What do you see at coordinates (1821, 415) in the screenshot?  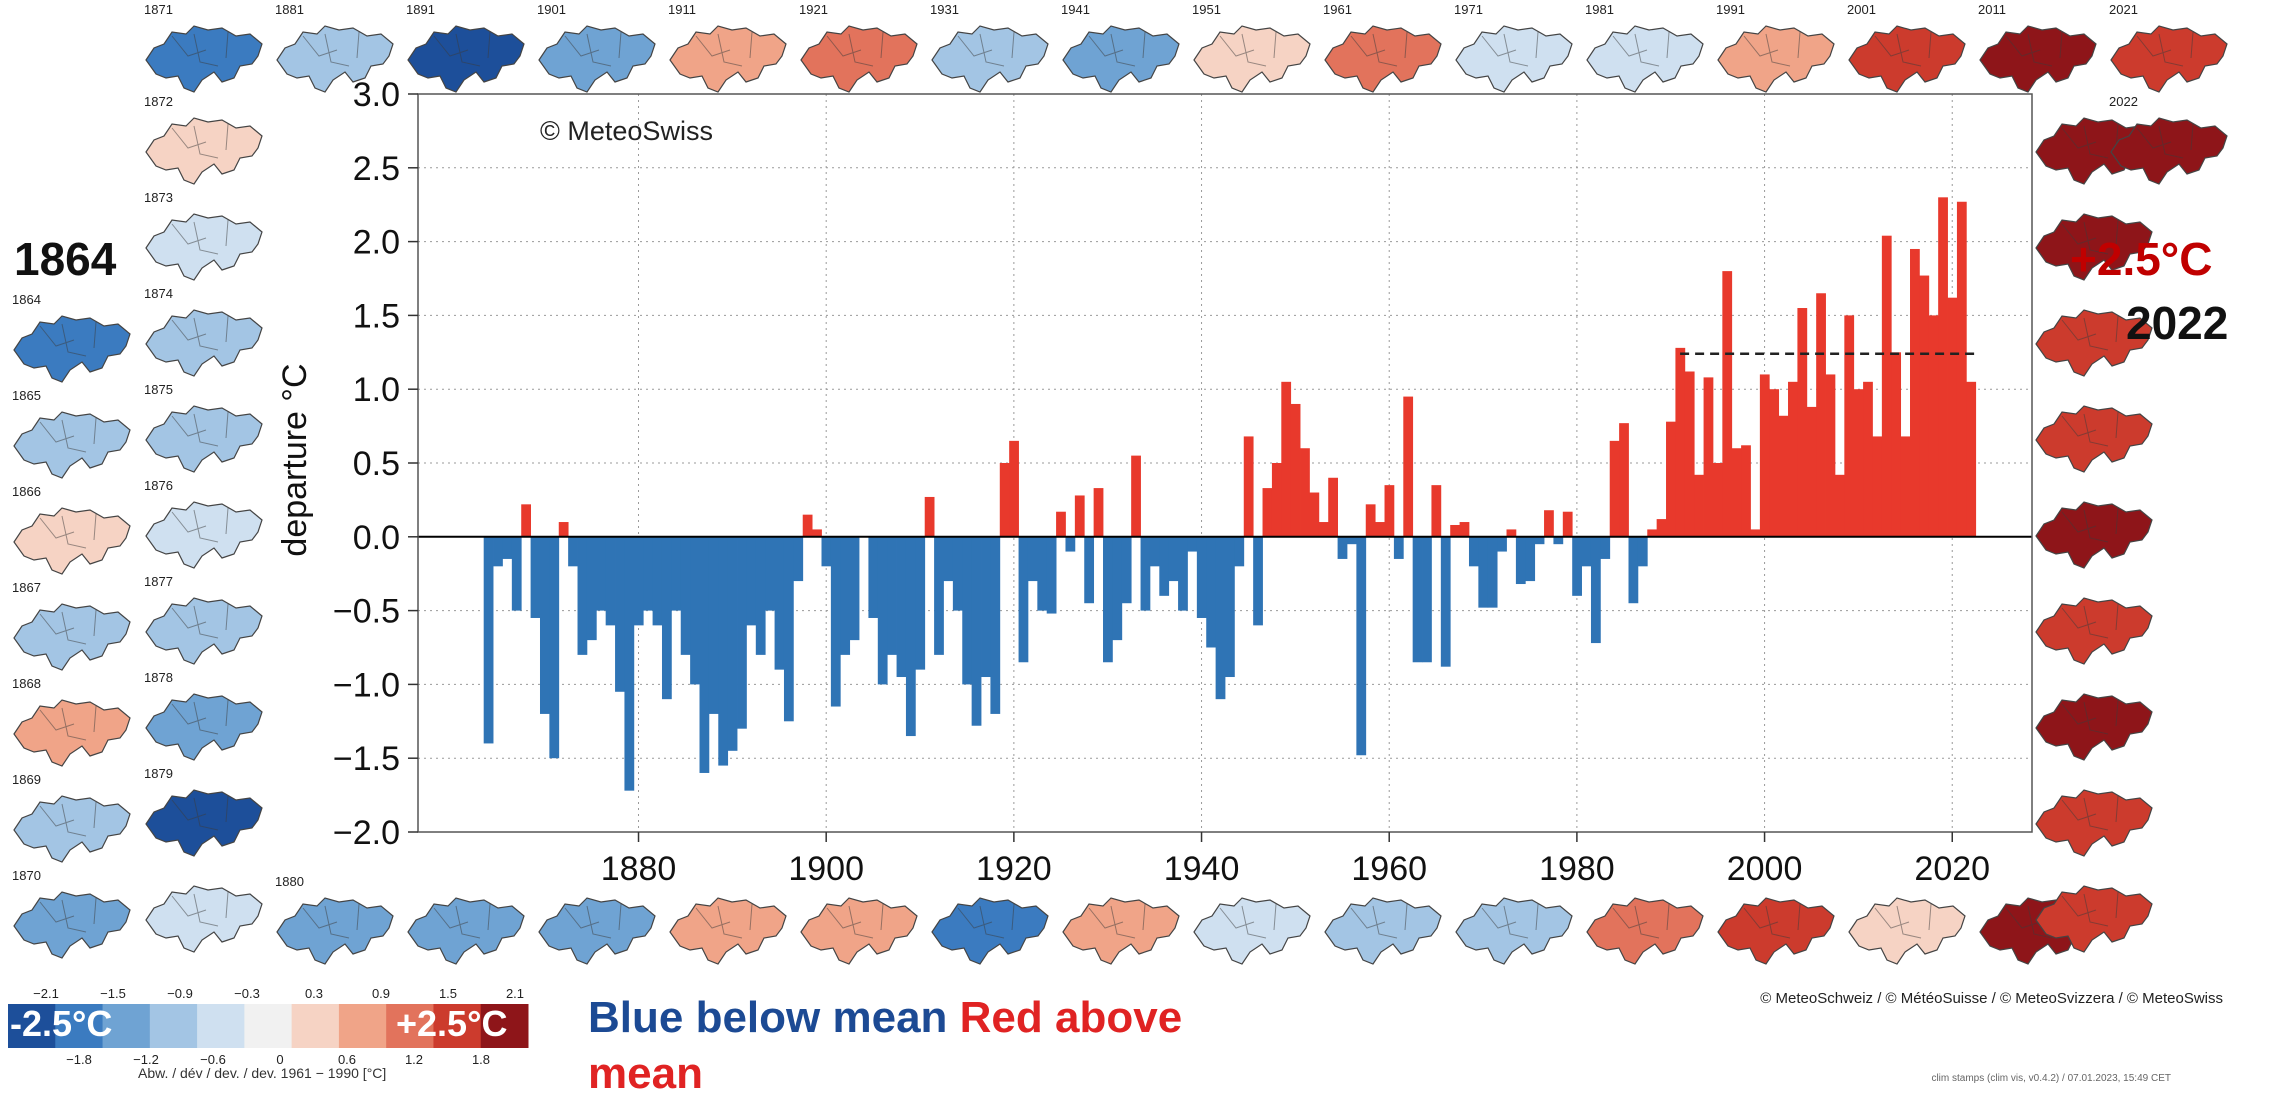 I see `bar-2006` at bounding box center [1821, 415].